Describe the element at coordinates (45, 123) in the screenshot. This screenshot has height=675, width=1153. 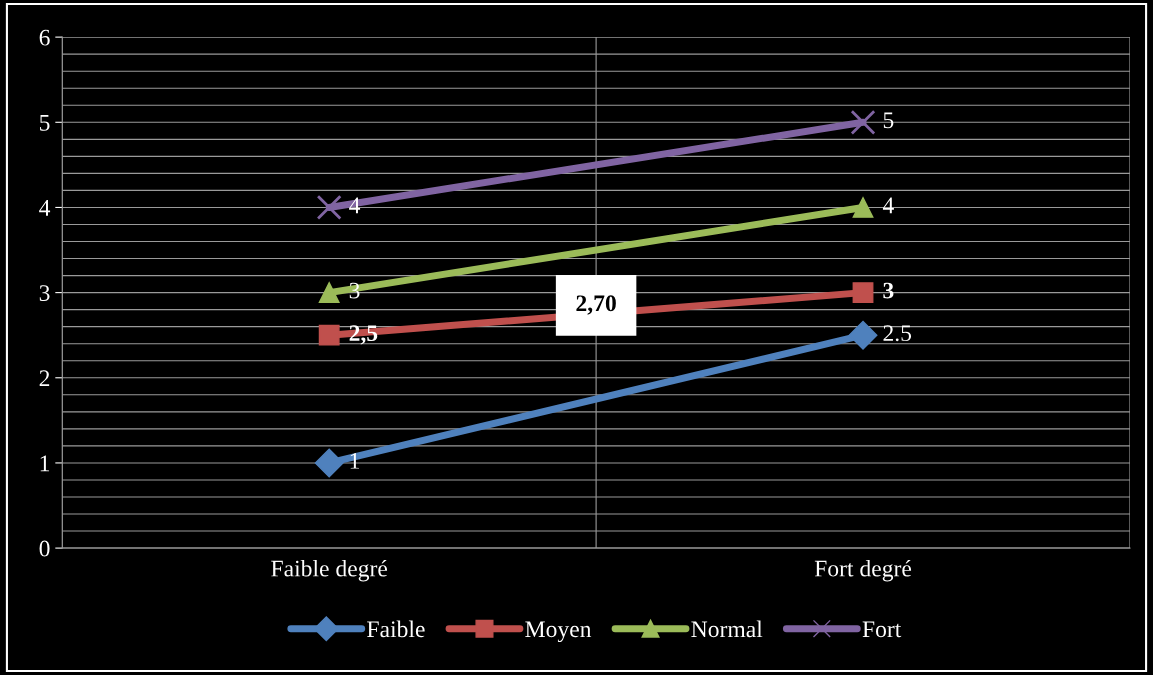
I see `y-tick-label: 5` at that location.